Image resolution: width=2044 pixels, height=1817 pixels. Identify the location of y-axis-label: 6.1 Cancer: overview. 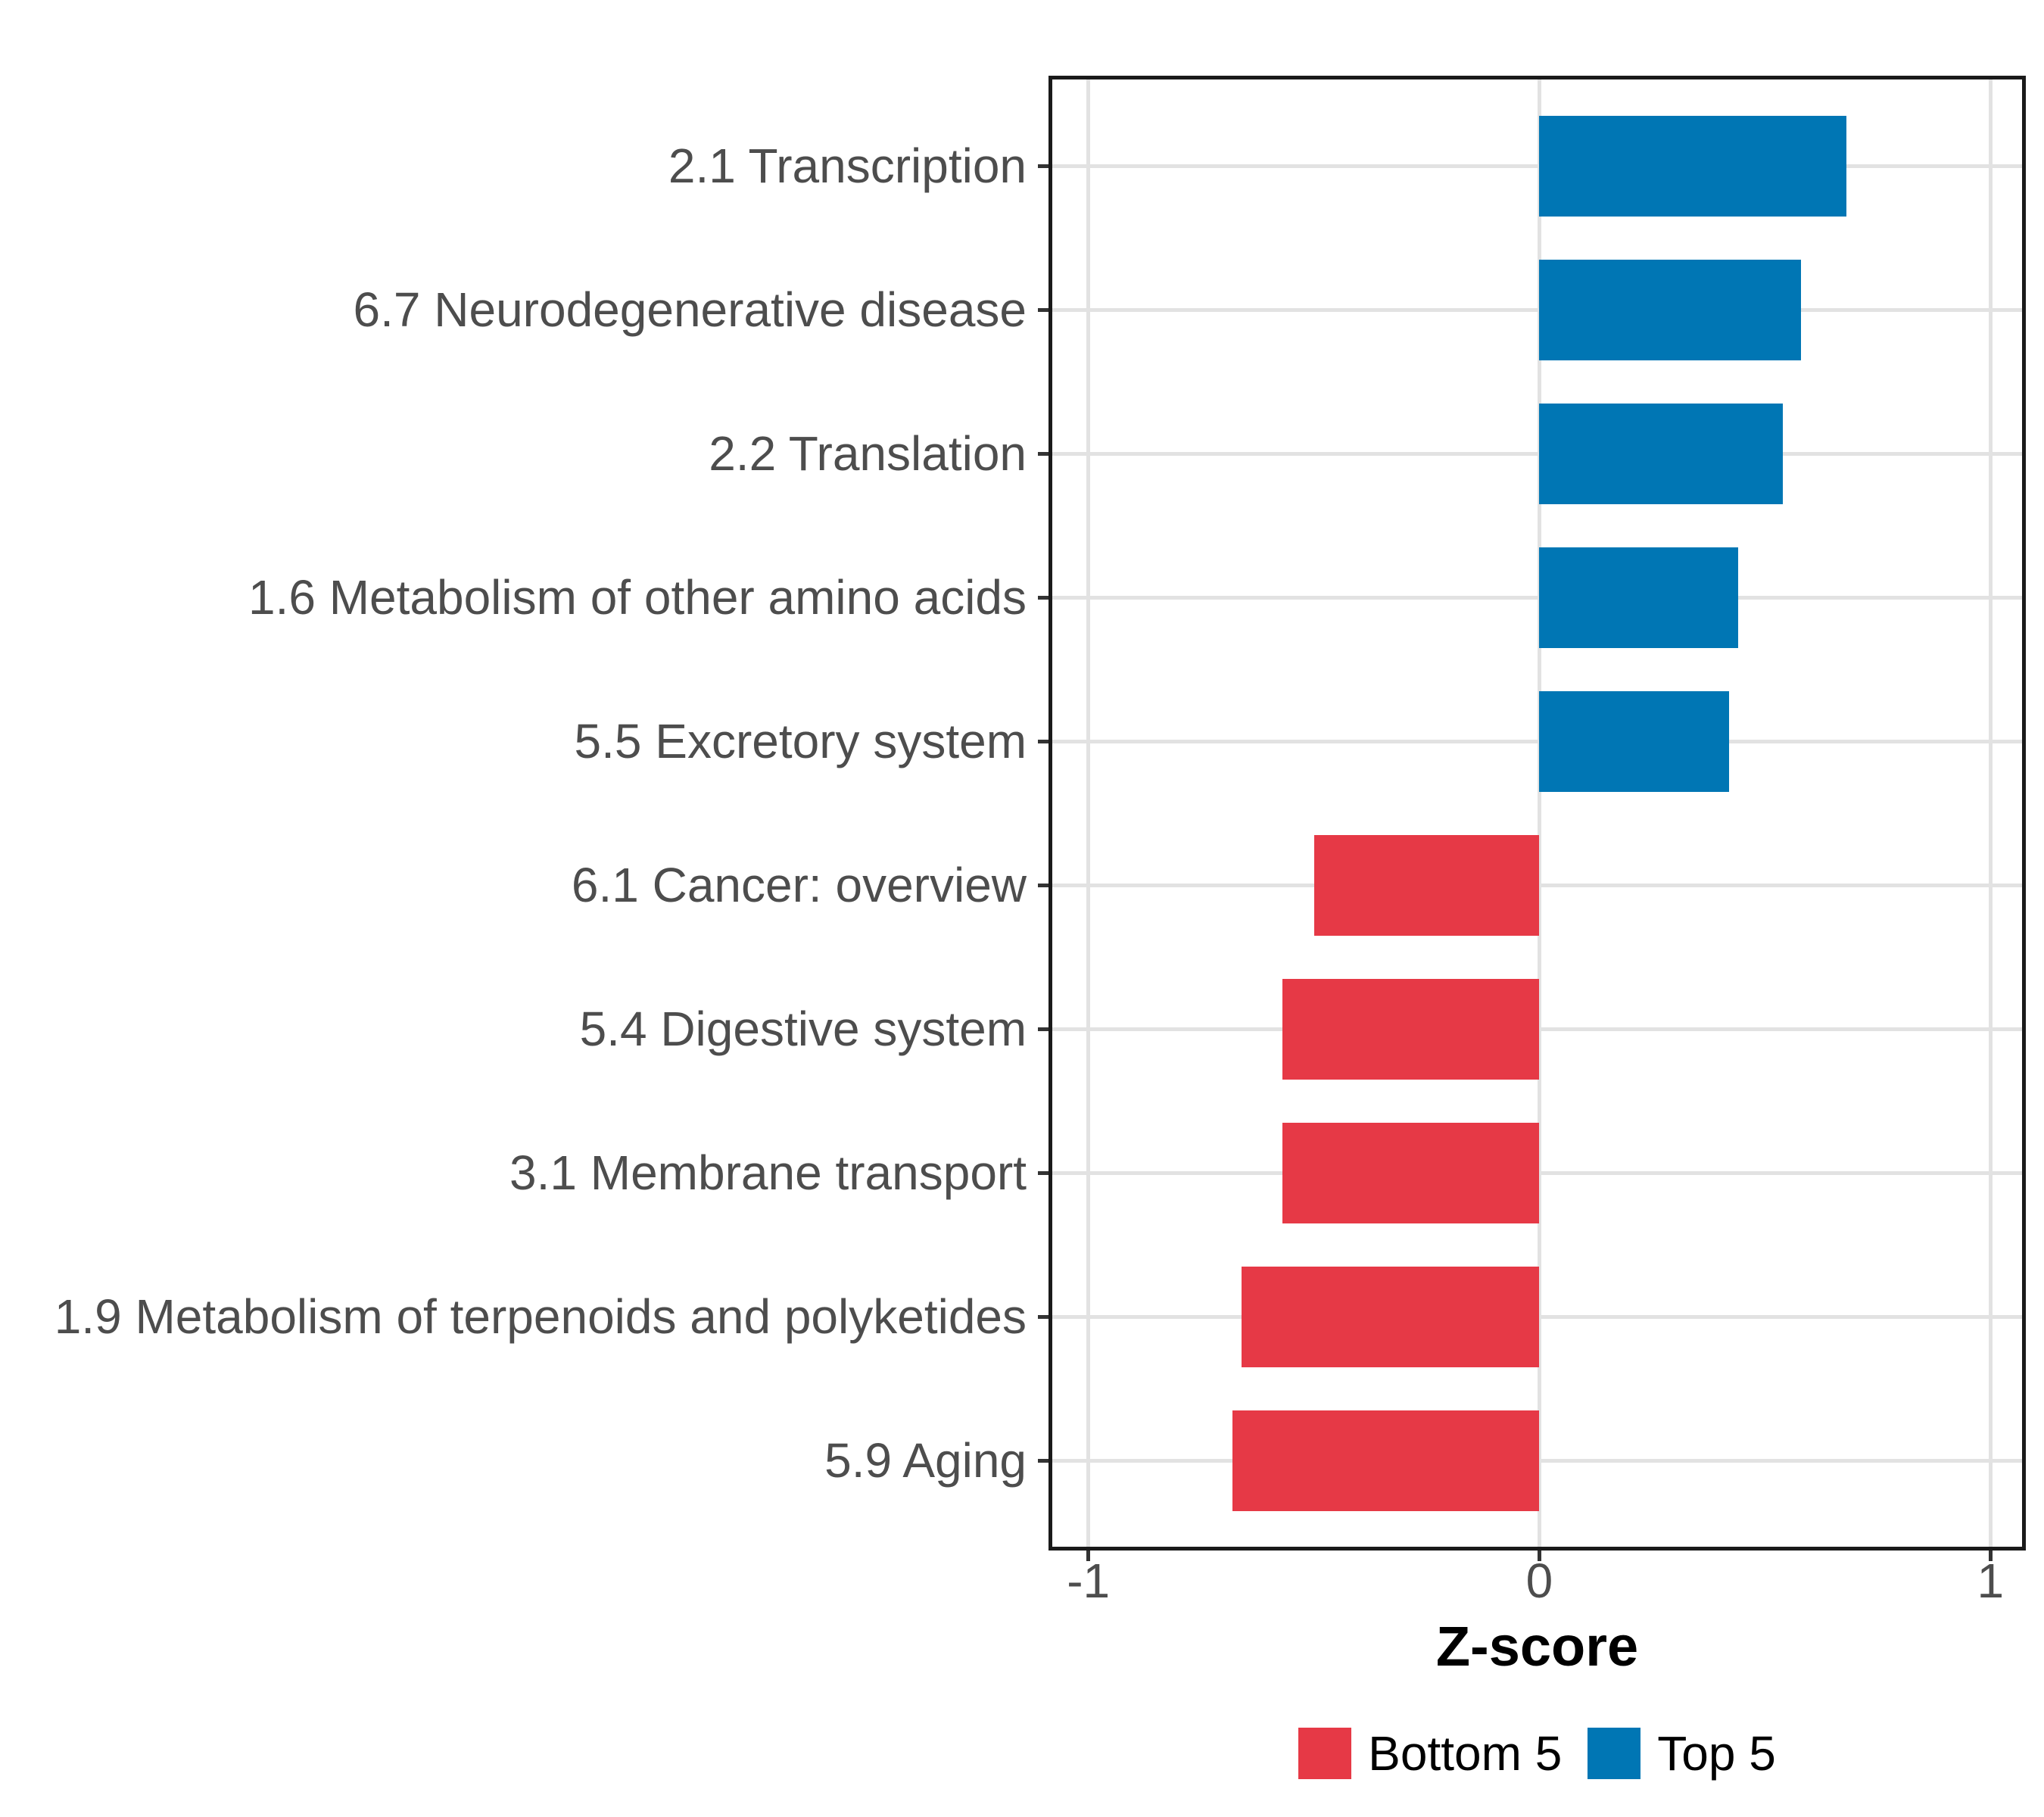
(799, 885).